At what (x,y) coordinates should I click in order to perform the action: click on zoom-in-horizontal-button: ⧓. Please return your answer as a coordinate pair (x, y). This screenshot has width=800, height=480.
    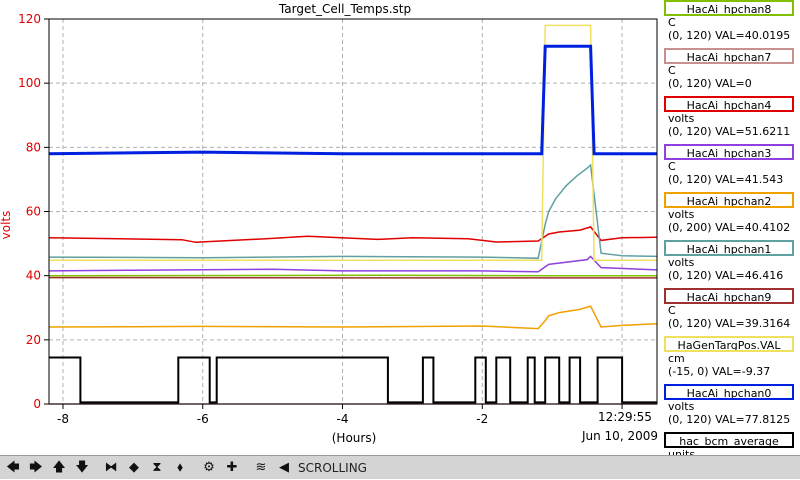
    Looking at the image, I should click on (111, 468).